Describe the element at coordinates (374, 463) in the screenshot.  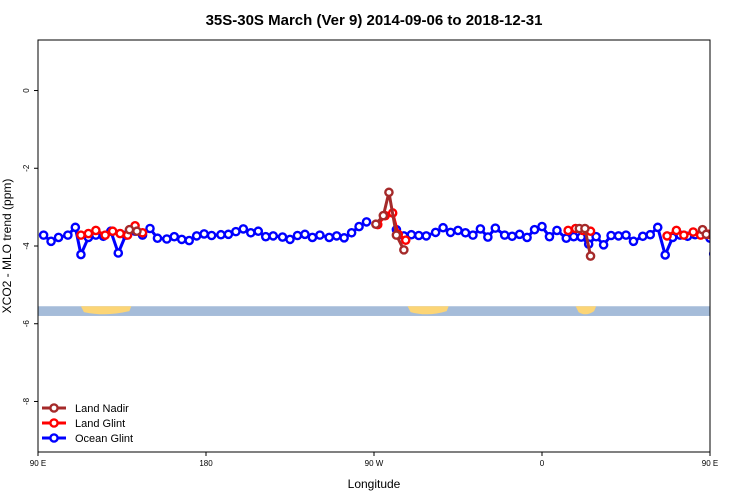
I see `x-tick-label-2: 90 W` at that location.